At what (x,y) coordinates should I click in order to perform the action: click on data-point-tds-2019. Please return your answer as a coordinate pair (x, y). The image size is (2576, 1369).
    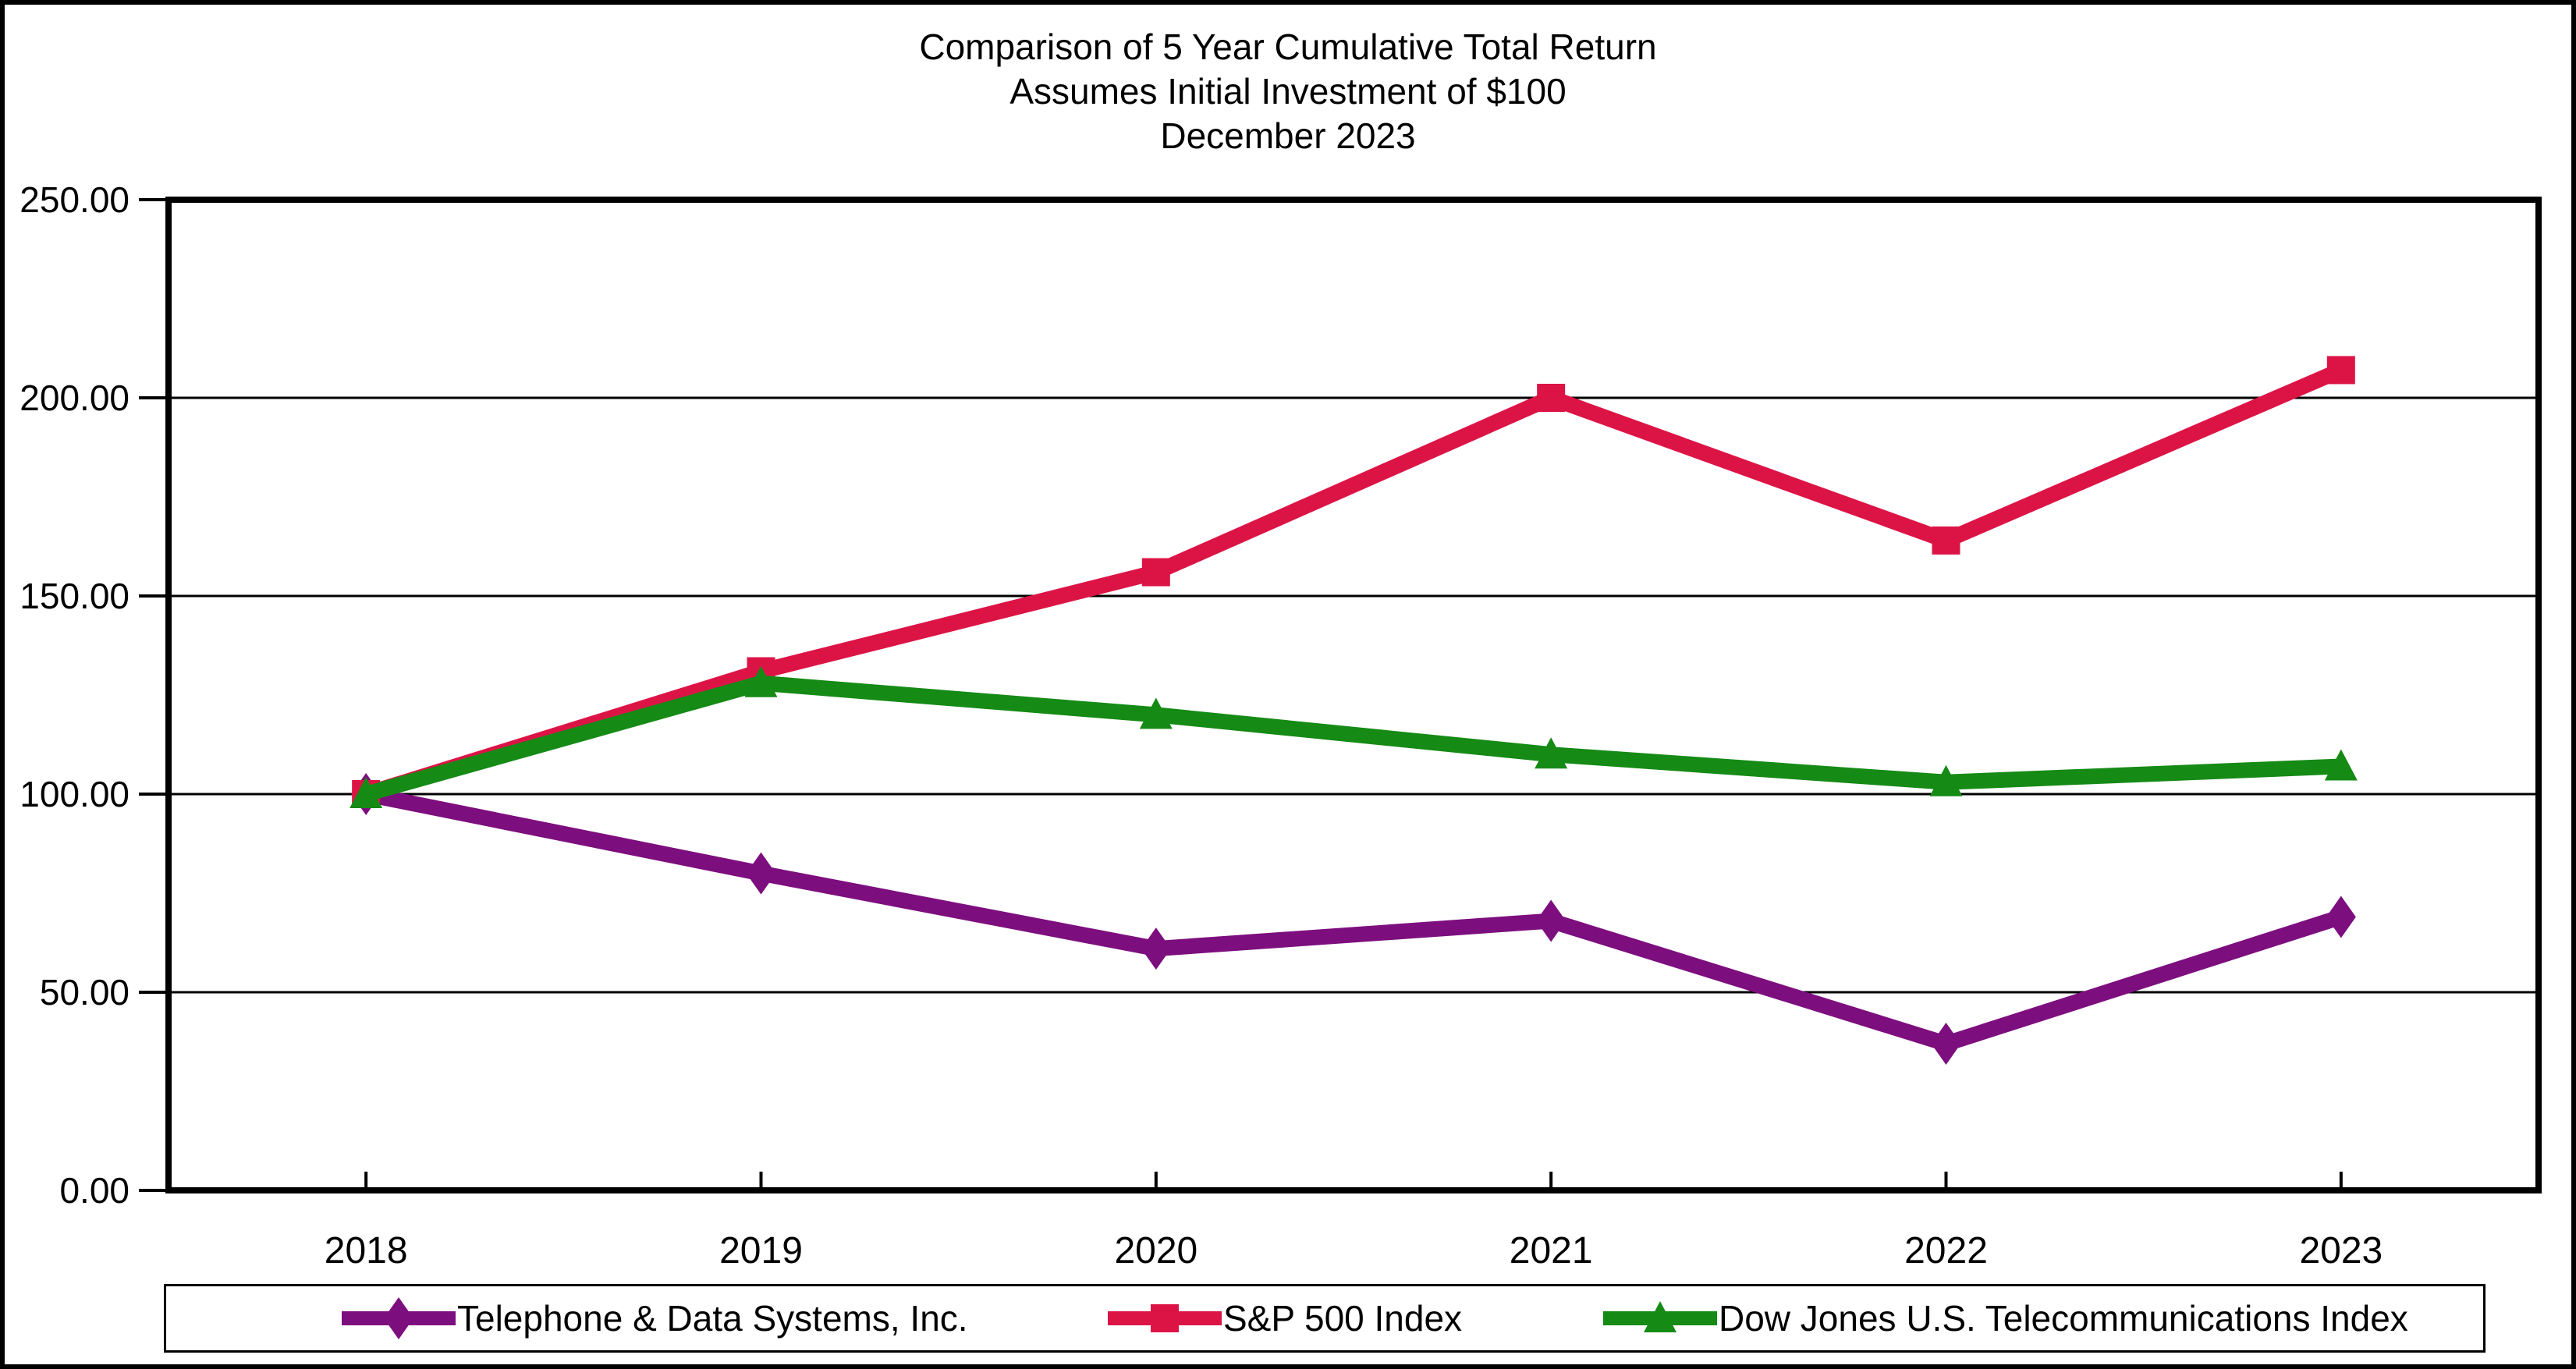
    Looking at the image, I should click on (761, 873).